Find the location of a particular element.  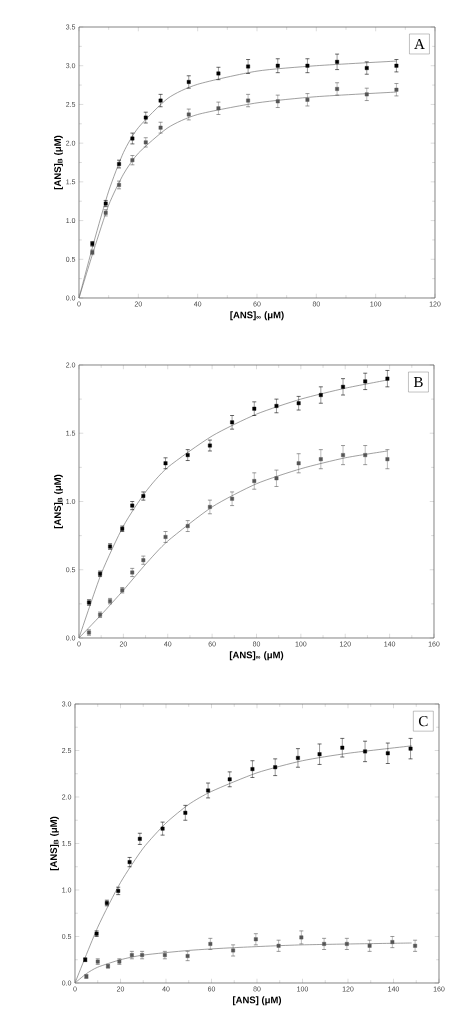

annotation: A is located at coordinates (419, 44).